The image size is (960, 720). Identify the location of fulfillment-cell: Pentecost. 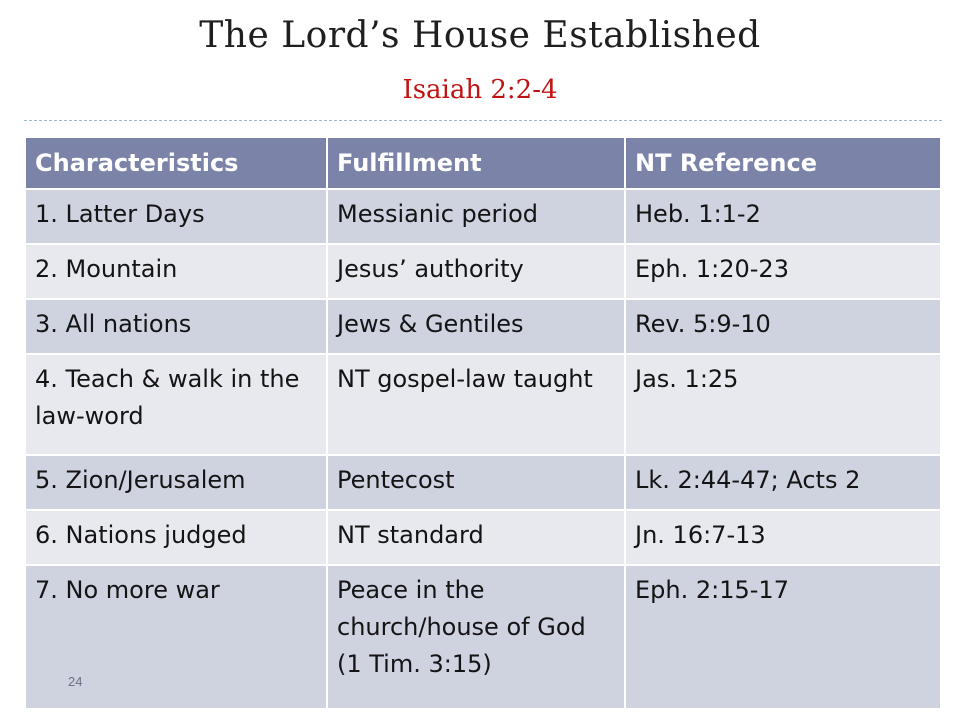
(476, 482).